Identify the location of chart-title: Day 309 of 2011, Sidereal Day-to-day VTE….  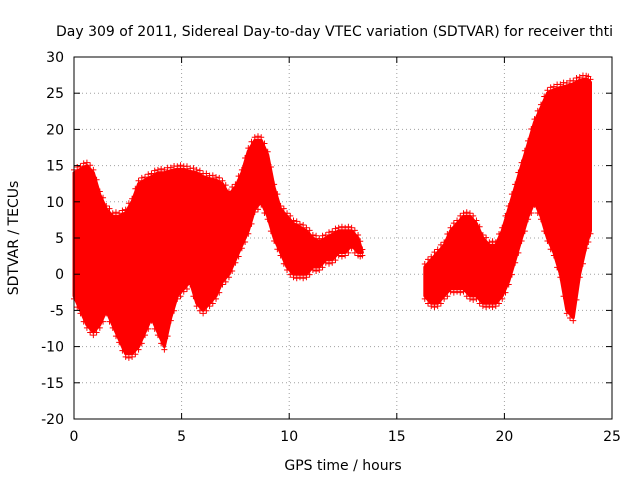
(334, 32).